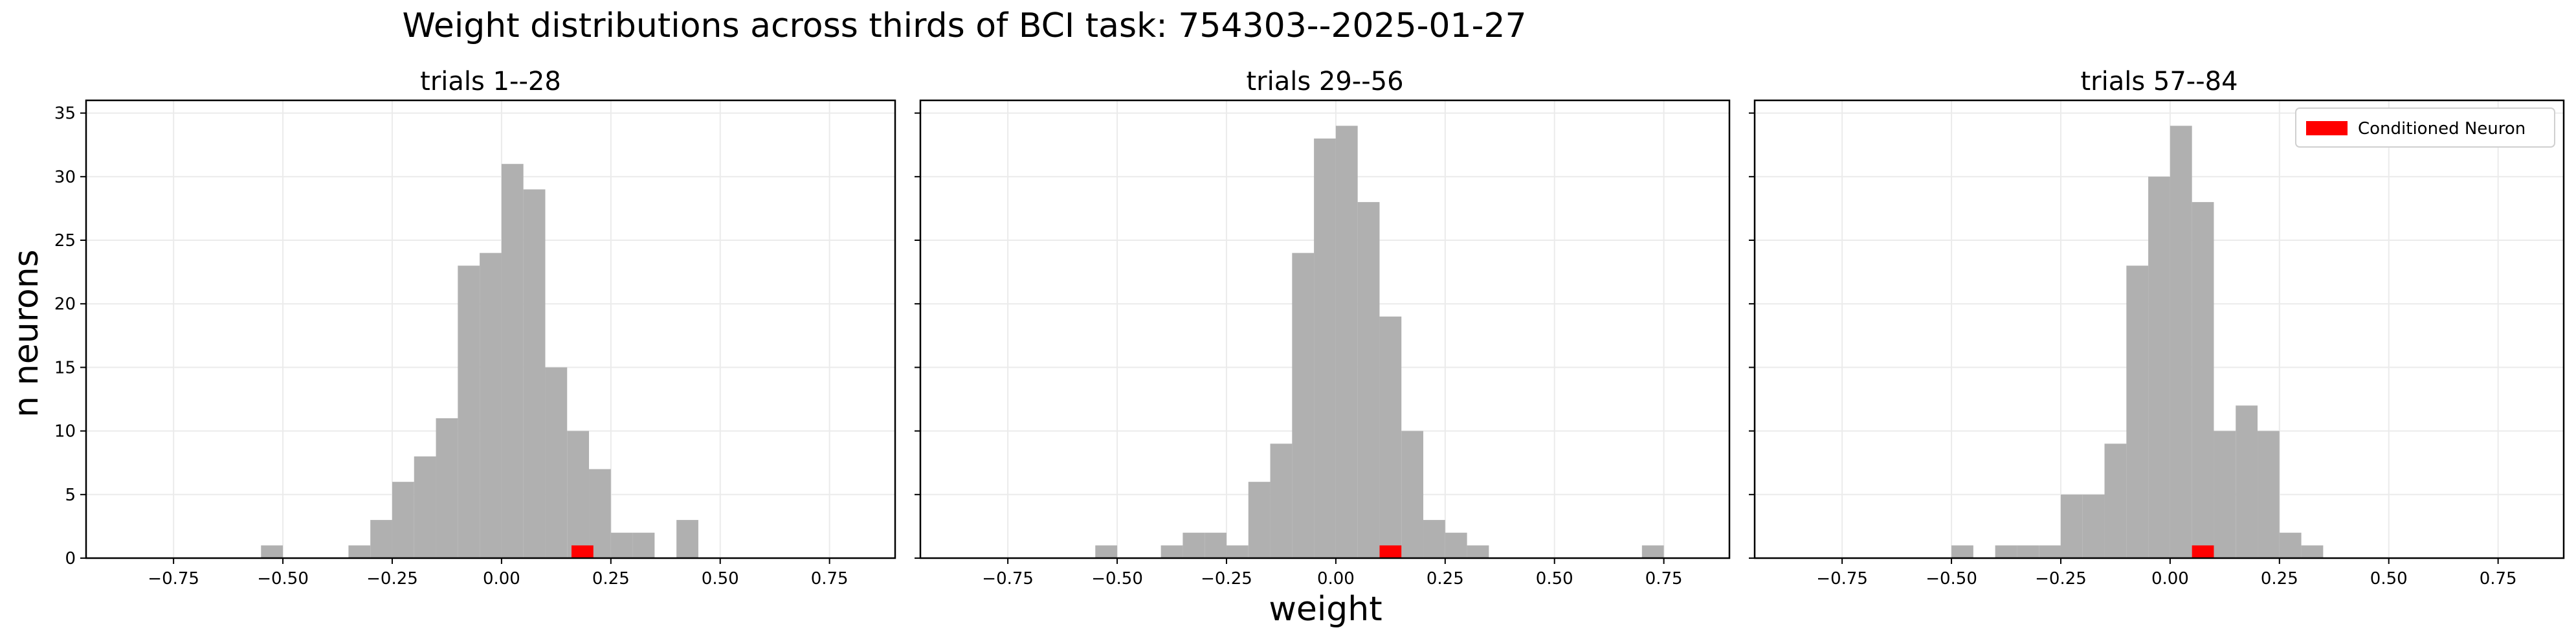 The height and width of the screenshot is (641, 2576). What do you see at coordinates (65, 304) in the screenshot?
I see `y-tick-label: 20` at bounding box center [65, 304].